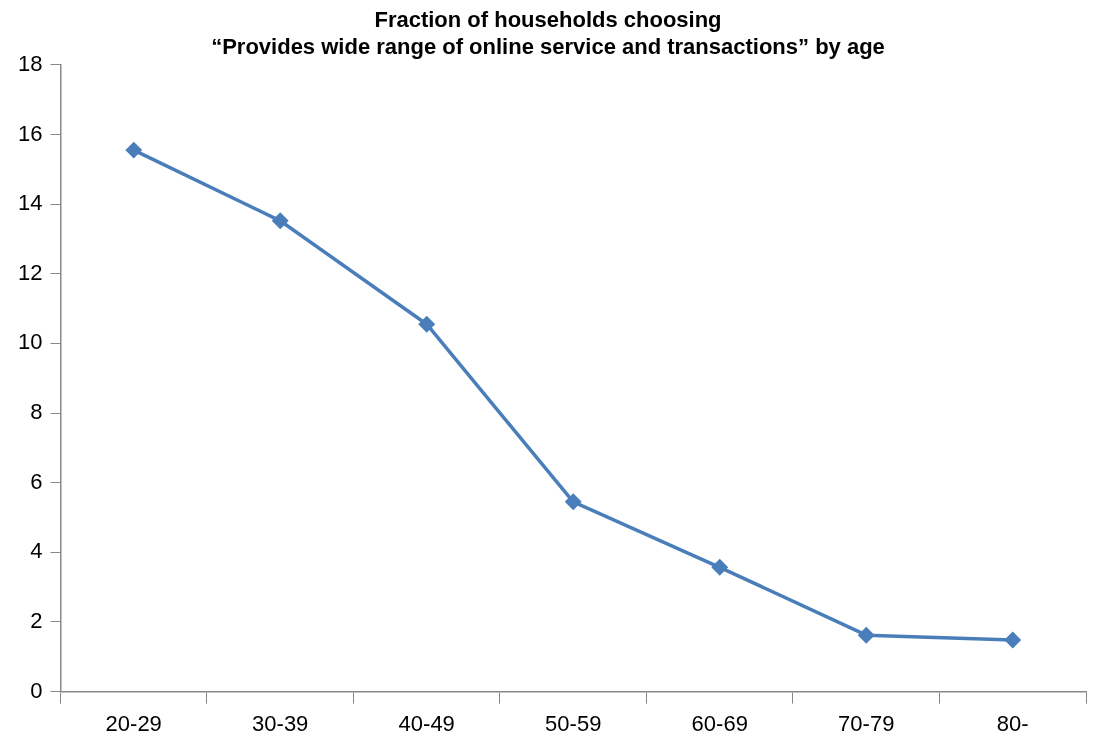 The height and width of the screenshot is (756, 1106). I want to click on x-tick-label: 60-69, so click(719, 723).